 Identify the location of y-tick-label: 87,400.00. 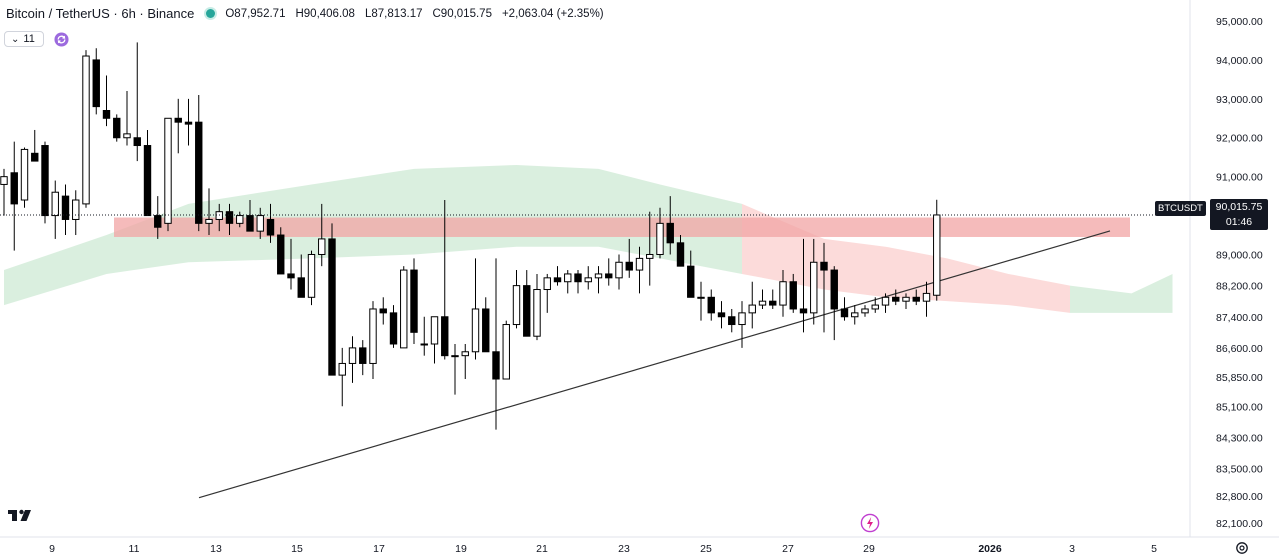
(1239, 318).